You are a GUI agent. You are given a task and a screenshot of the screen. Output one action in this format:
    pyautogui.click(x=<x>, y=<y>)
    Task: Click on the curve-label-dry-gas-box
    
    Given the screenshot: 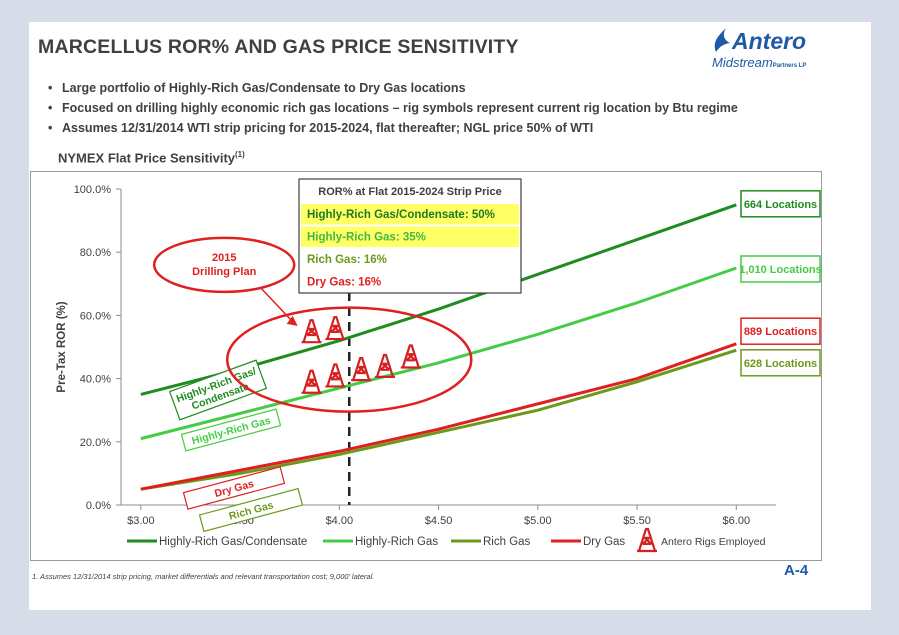 What is the action you would take?
    pyautogui.click(x=234, y=488)
    